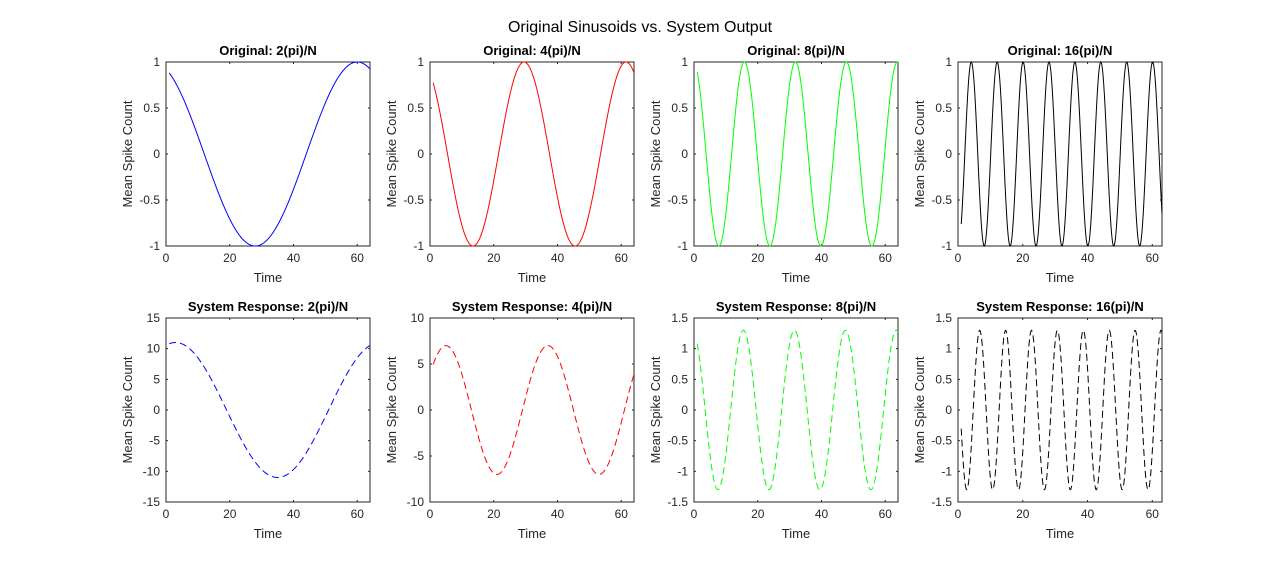 Image resolution: width=1280 pixels, height=563 pixels. I want to click on subplot-title: Original: 2(pi)/N, so click(268, 50).